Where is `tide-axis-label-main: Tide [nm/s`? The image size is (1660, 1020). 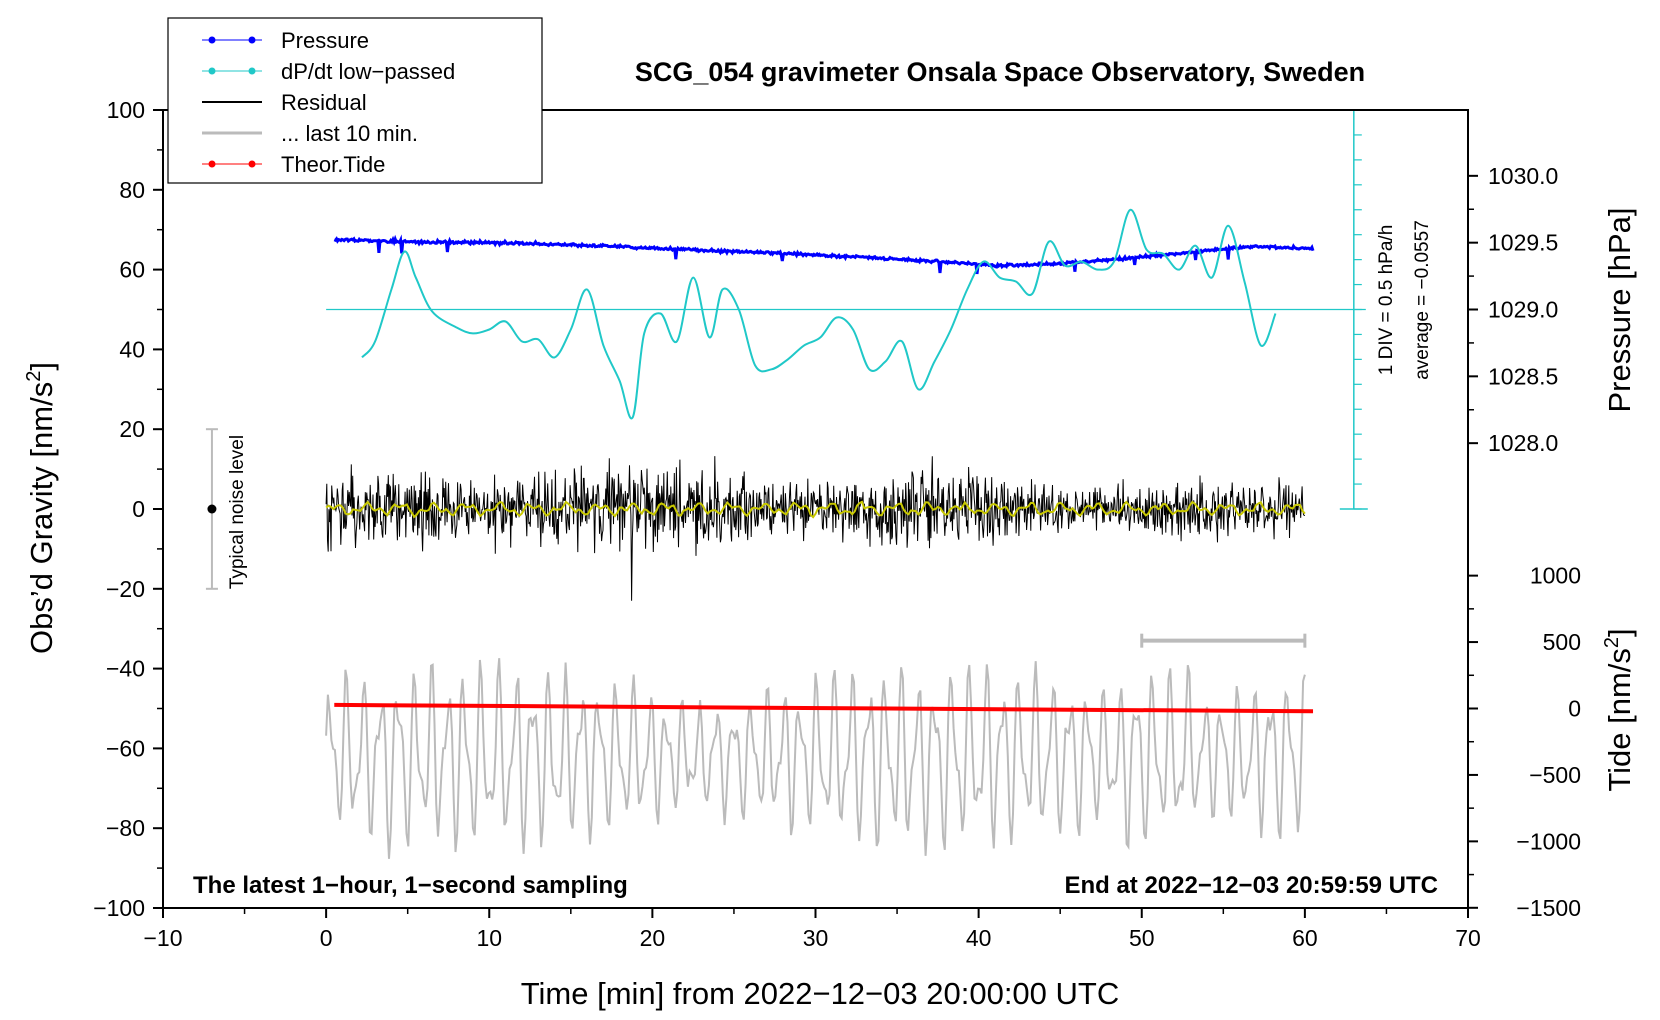
tide-axis-label-main: Tide [nm/s is located at coordinates (1619, 720).